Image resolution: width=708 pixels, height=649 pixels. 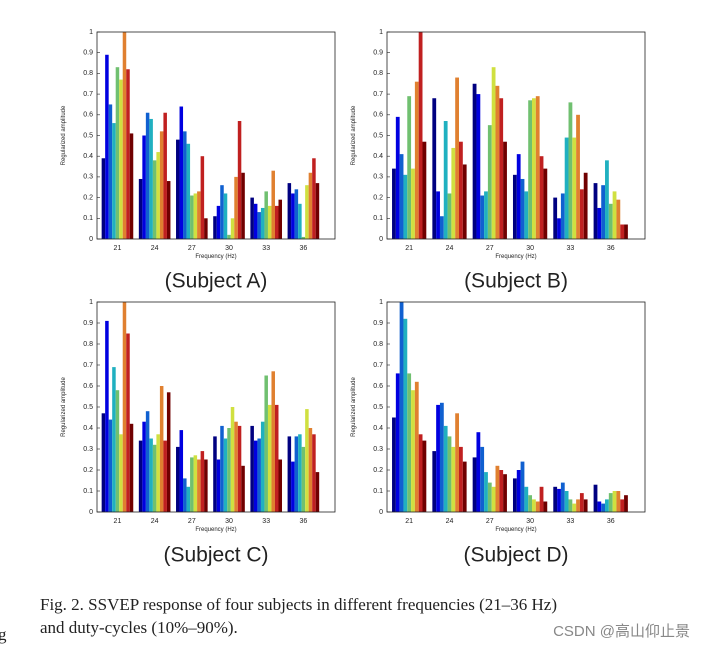 I want to click on y-tick-label: 0.2, so click(x=88, y=470).